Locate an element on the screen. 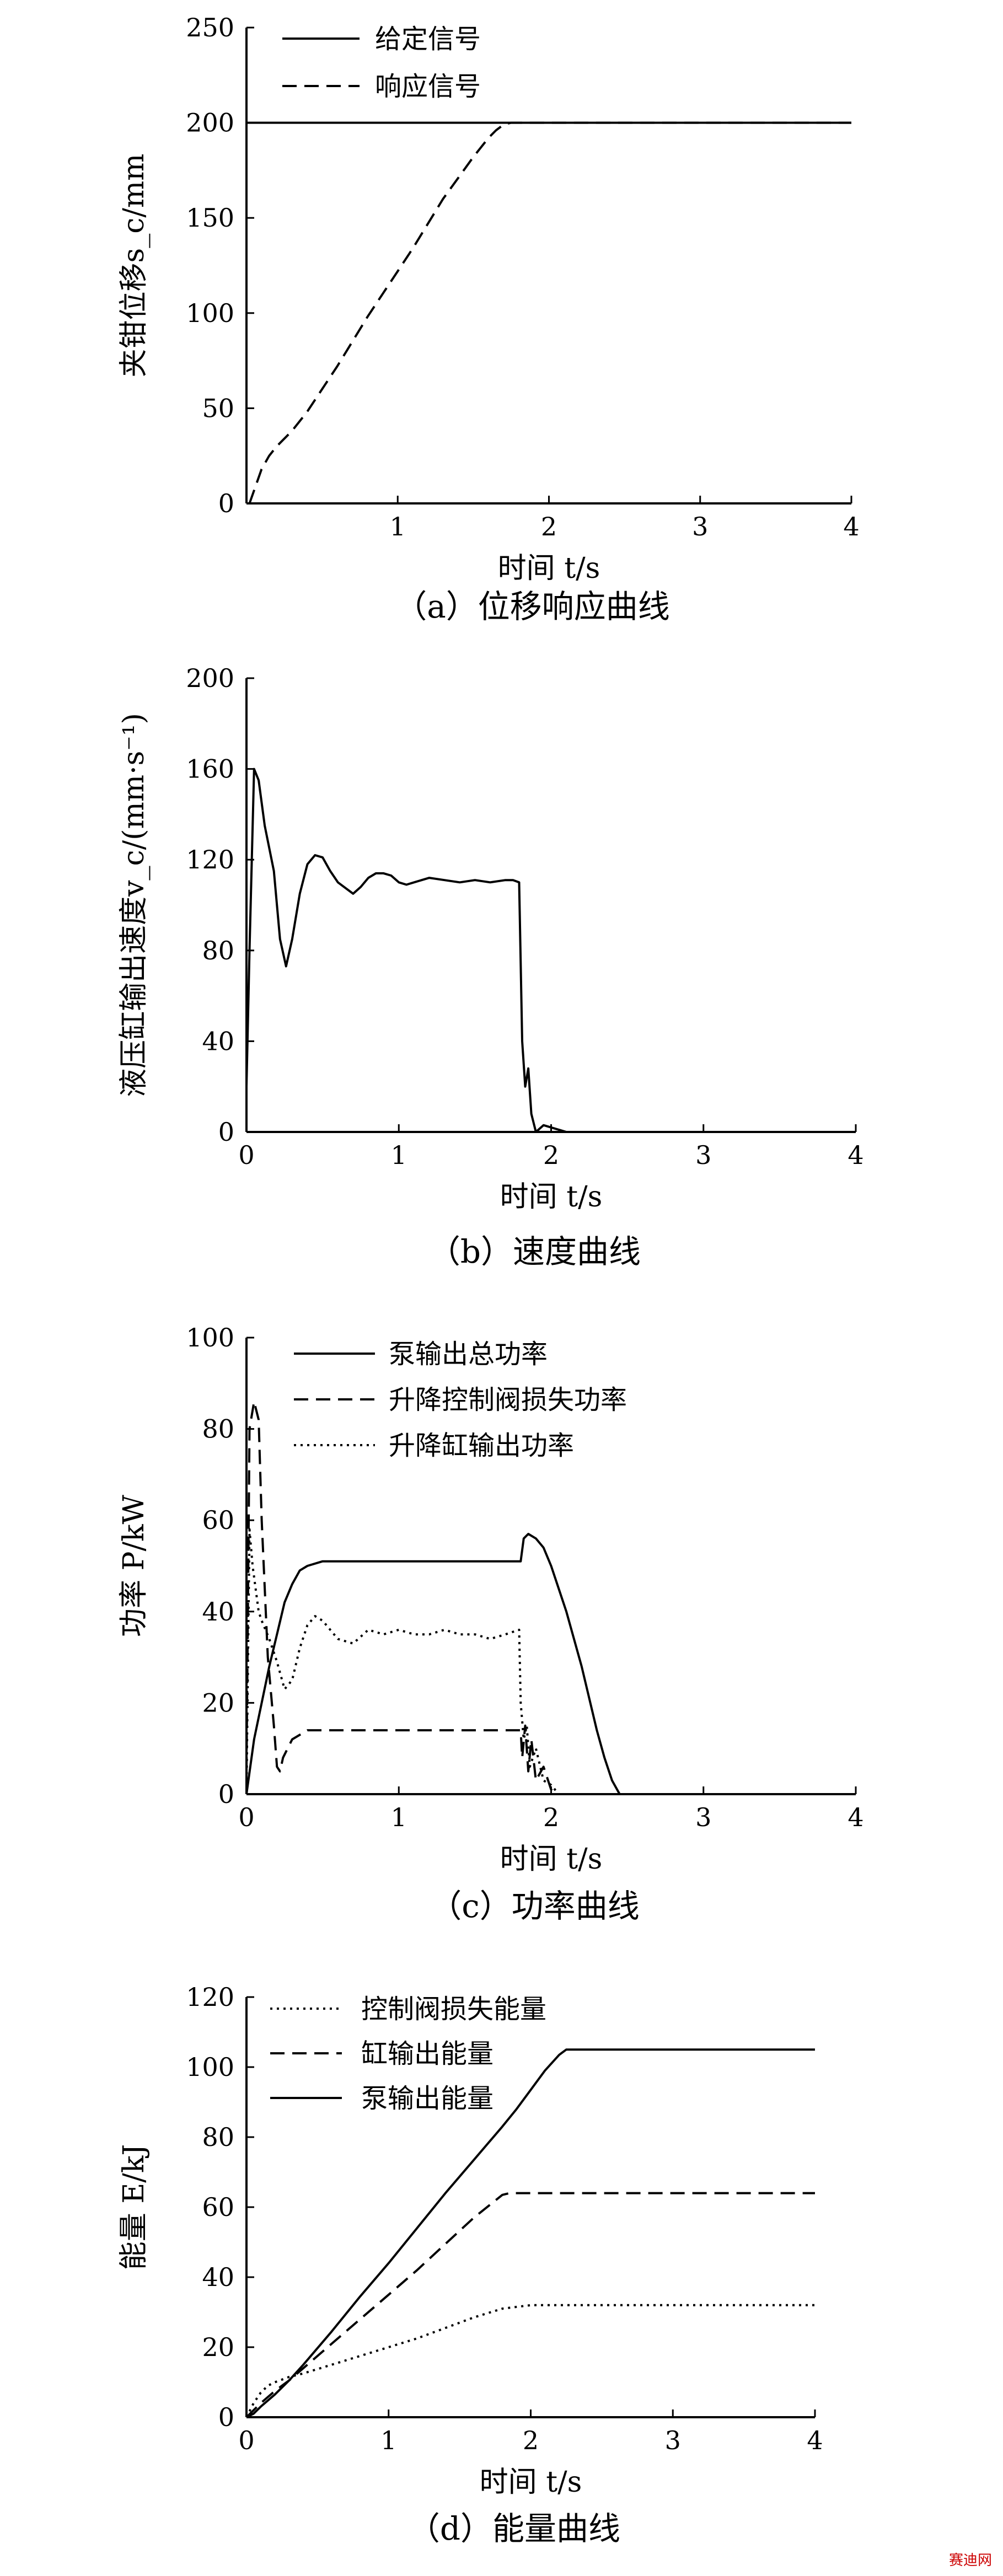 This screenshot has height=2576, width=1003. y-tick-label: 50 is located at coordinates (218, 408).